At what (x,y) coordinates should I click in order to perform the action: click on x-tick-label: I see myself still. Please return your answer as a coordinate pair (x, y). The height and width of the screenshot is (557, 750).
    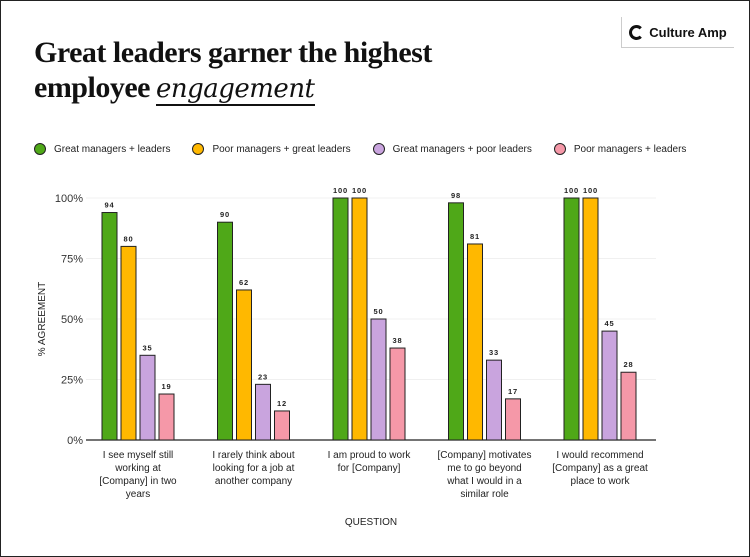
    Looking at the image, I should click on (138, 455).